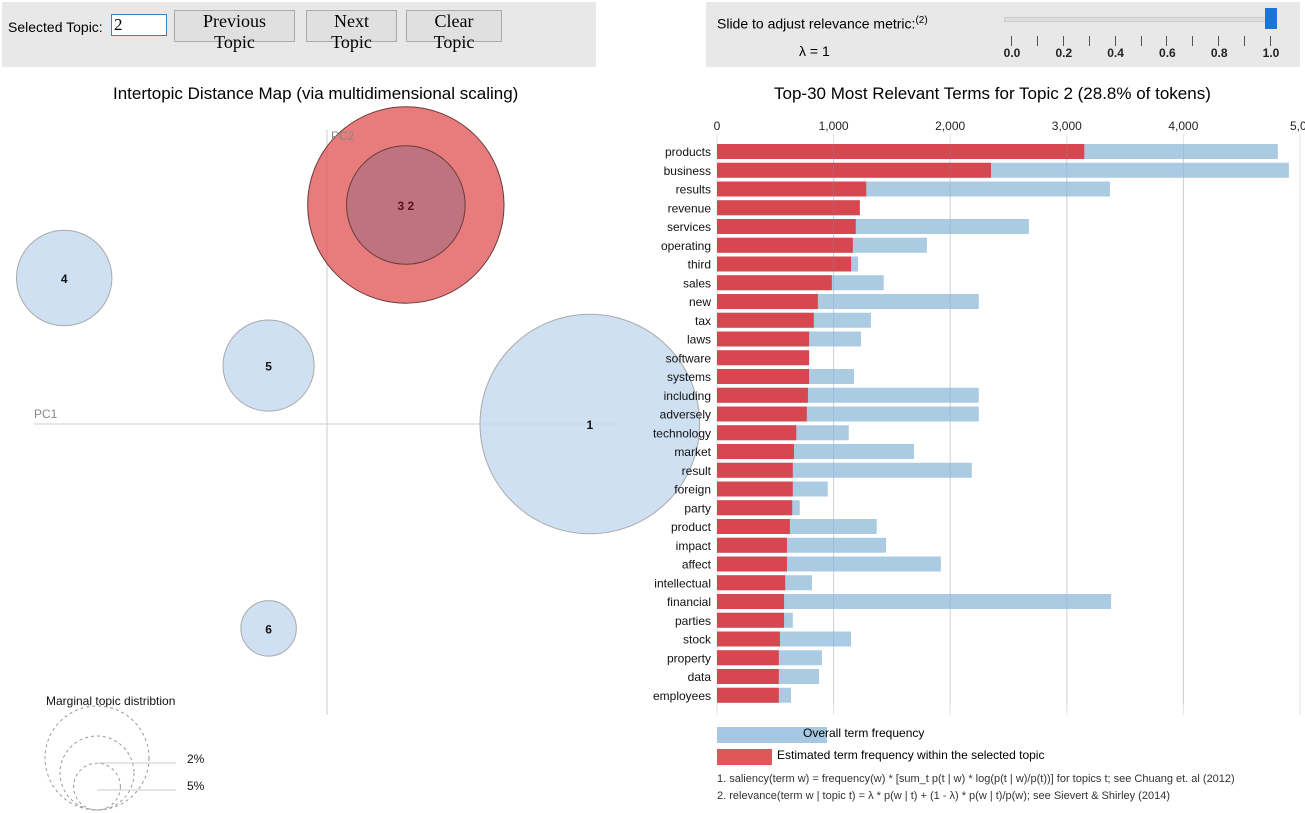 The image size is (1305, 813). I want to click on bar-topic-impact, so click(752, 545).